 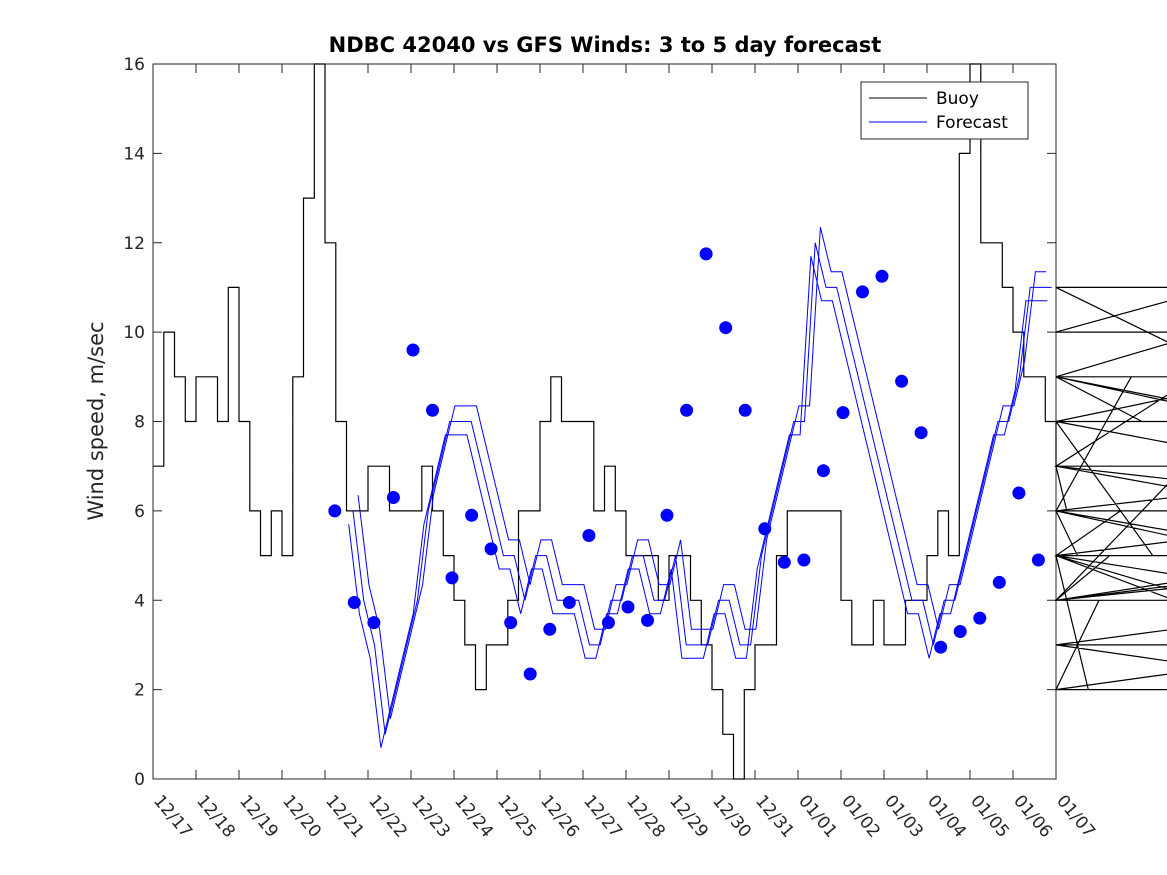 What do you see at coordinates (430, 816) in the screenshot?
I see `x-tick-label: 12/23` at bounding box center [430, 816].